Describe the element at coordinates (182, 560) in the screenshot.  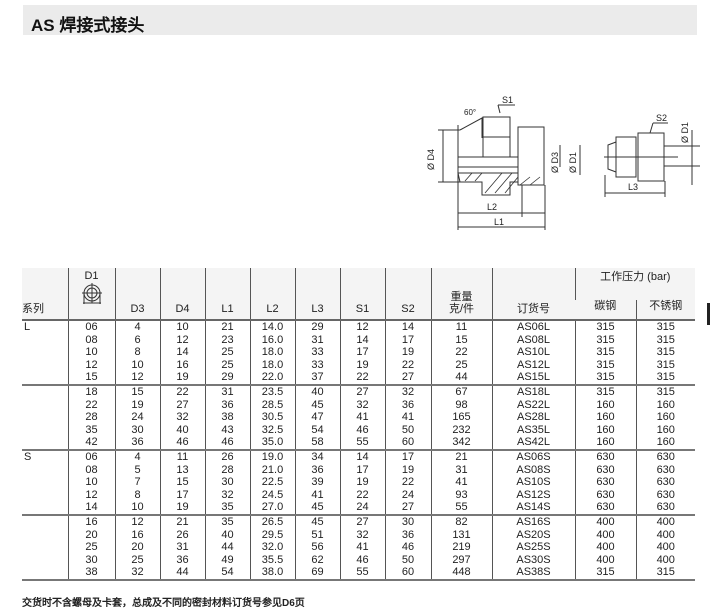
I see `d4-cell: 36` at that location.